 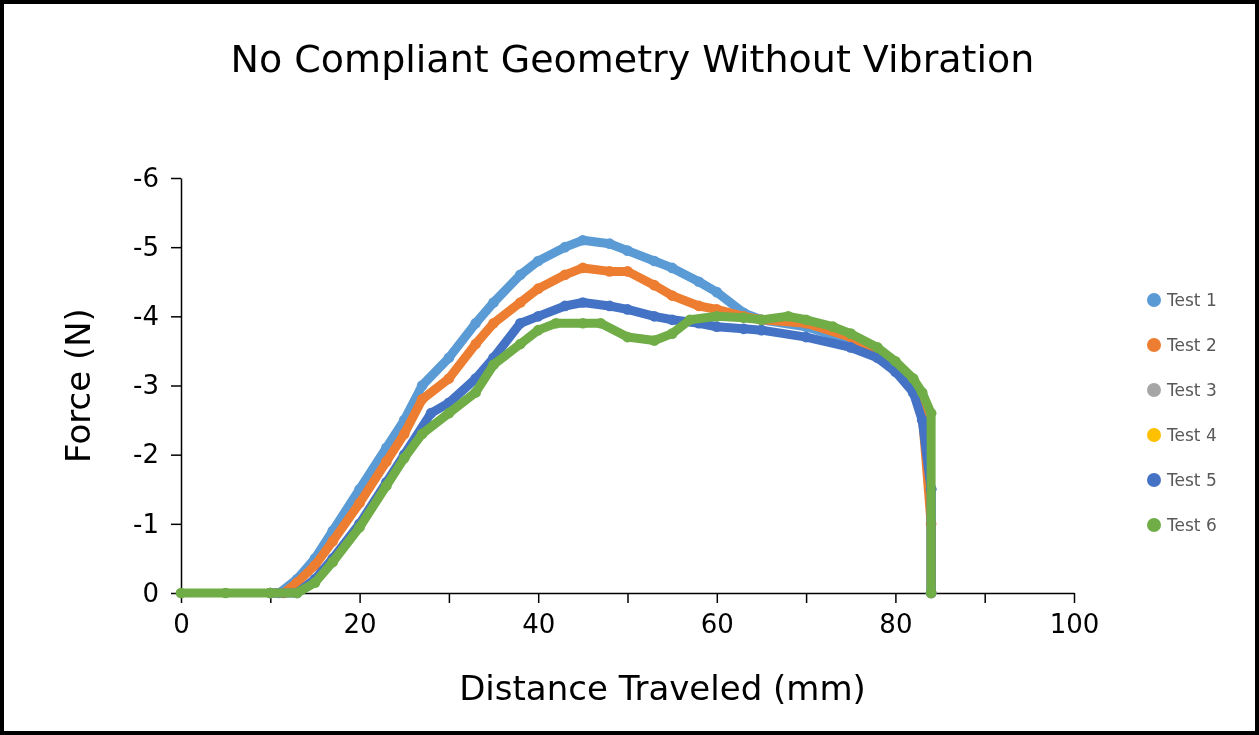 I want to click on legend-label: Test 6, so click(x=1191, y=525).